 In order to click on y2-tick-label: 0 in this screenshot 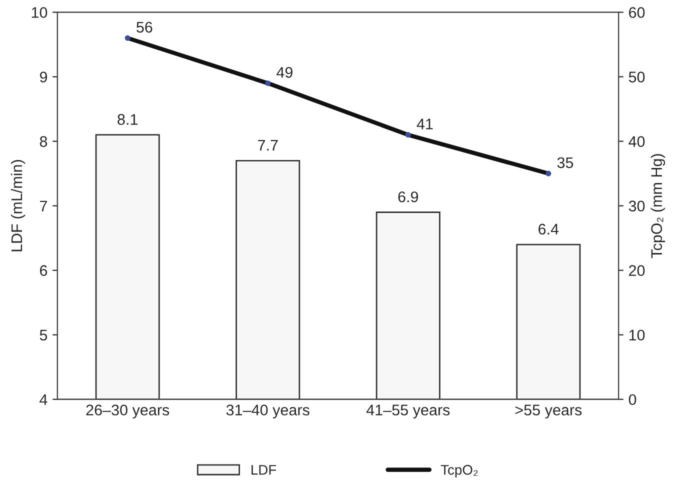, I will do `click(632, 400)`.